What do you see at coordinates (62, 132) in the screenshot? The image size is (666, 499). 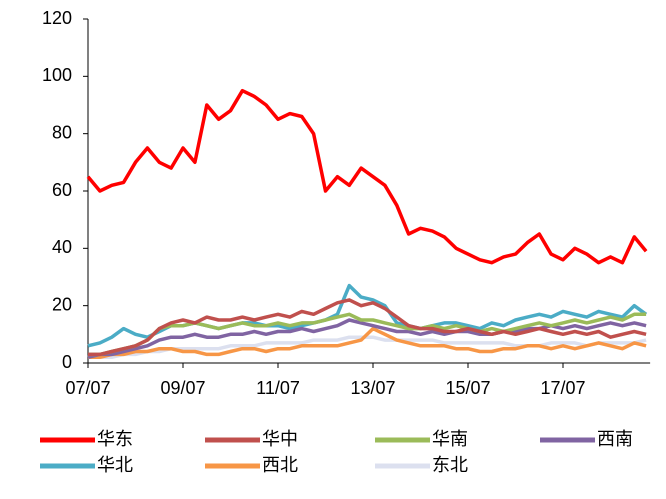 I see `y-tick-label: 80` at bounding box center [62, 132].